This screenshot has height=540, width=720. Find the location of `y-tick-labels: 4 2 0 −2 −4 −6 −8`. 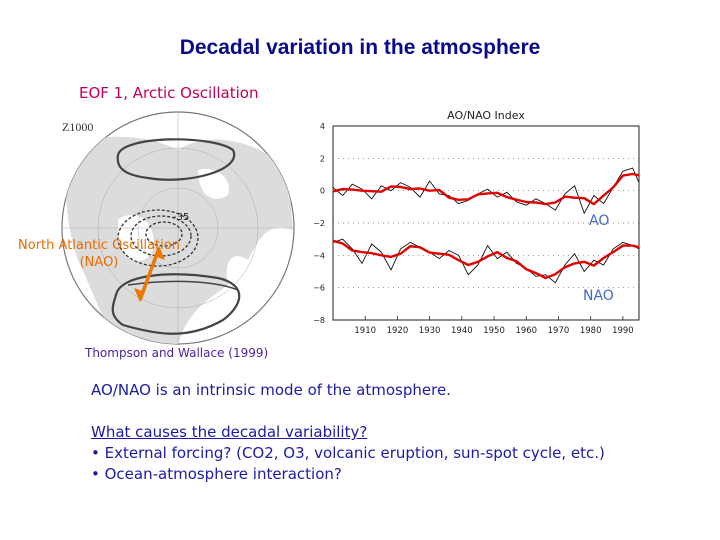

y-tick-labels: 4 2 0 −2 −4 −6 −8 is located at coordinates (319, 223).